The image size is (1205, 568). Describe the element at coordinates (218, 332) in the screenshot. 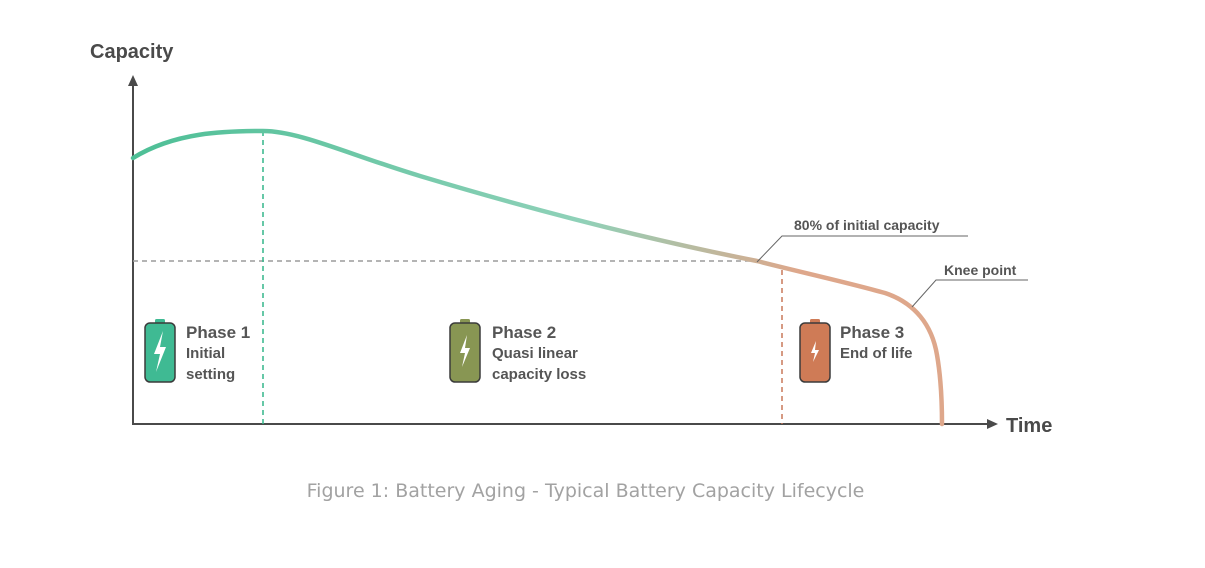

I see `phase1-title: Phase 1` at that location.